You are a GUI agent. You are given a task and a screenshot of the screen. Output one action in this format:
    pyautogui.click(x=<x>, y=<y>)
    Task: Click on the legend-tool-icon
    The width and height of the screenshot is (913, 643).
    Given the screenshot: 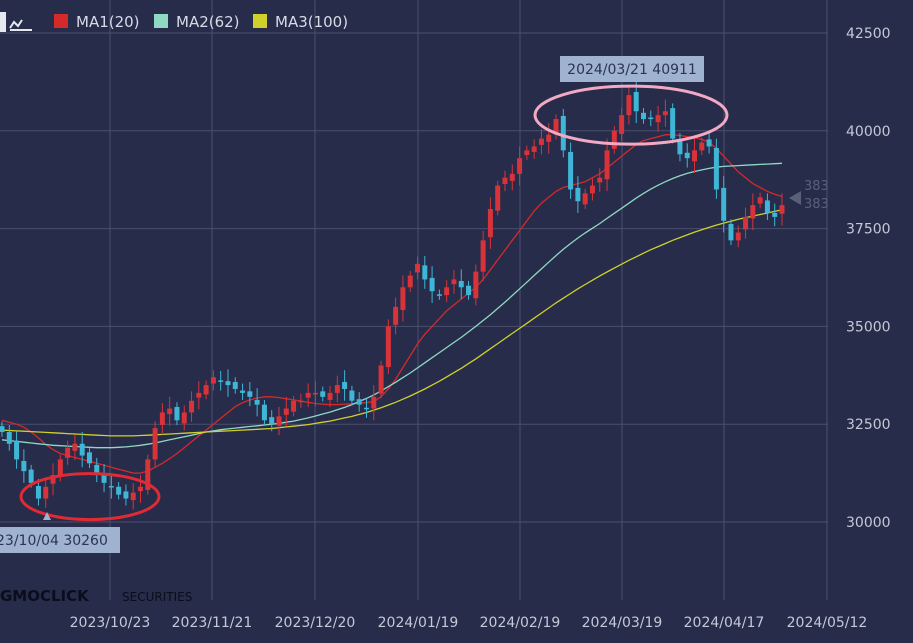 What is the action you would take?
    pyautogui.click(x=16, y=22)
    